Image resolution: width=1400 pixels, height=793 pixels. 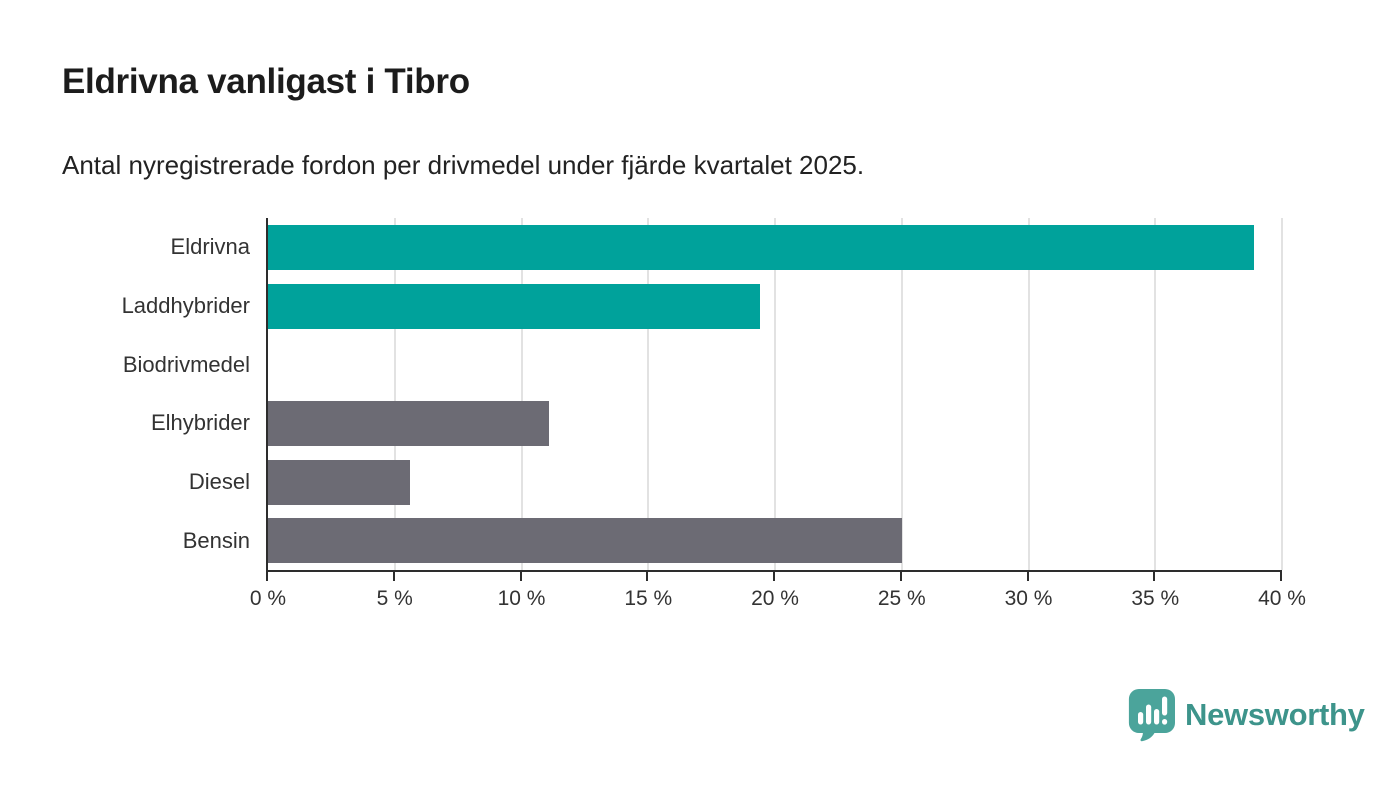 I want to click on newsworthy-logo: Newsworthy, so click(x=1246, y=715).